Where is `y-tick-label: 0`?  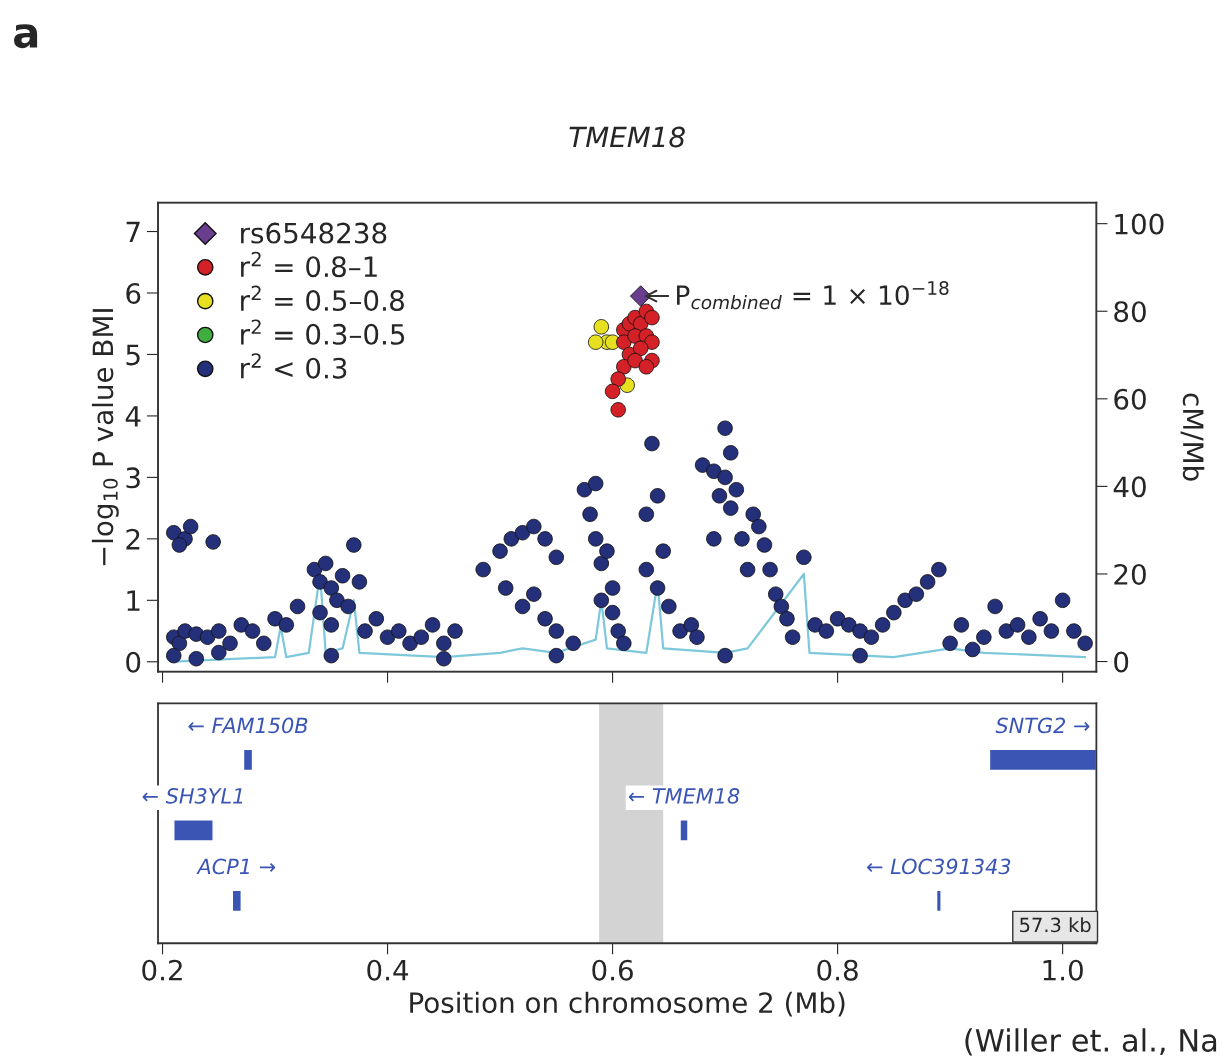 y-tick-label: 0 is located at coordinates (133, 662).